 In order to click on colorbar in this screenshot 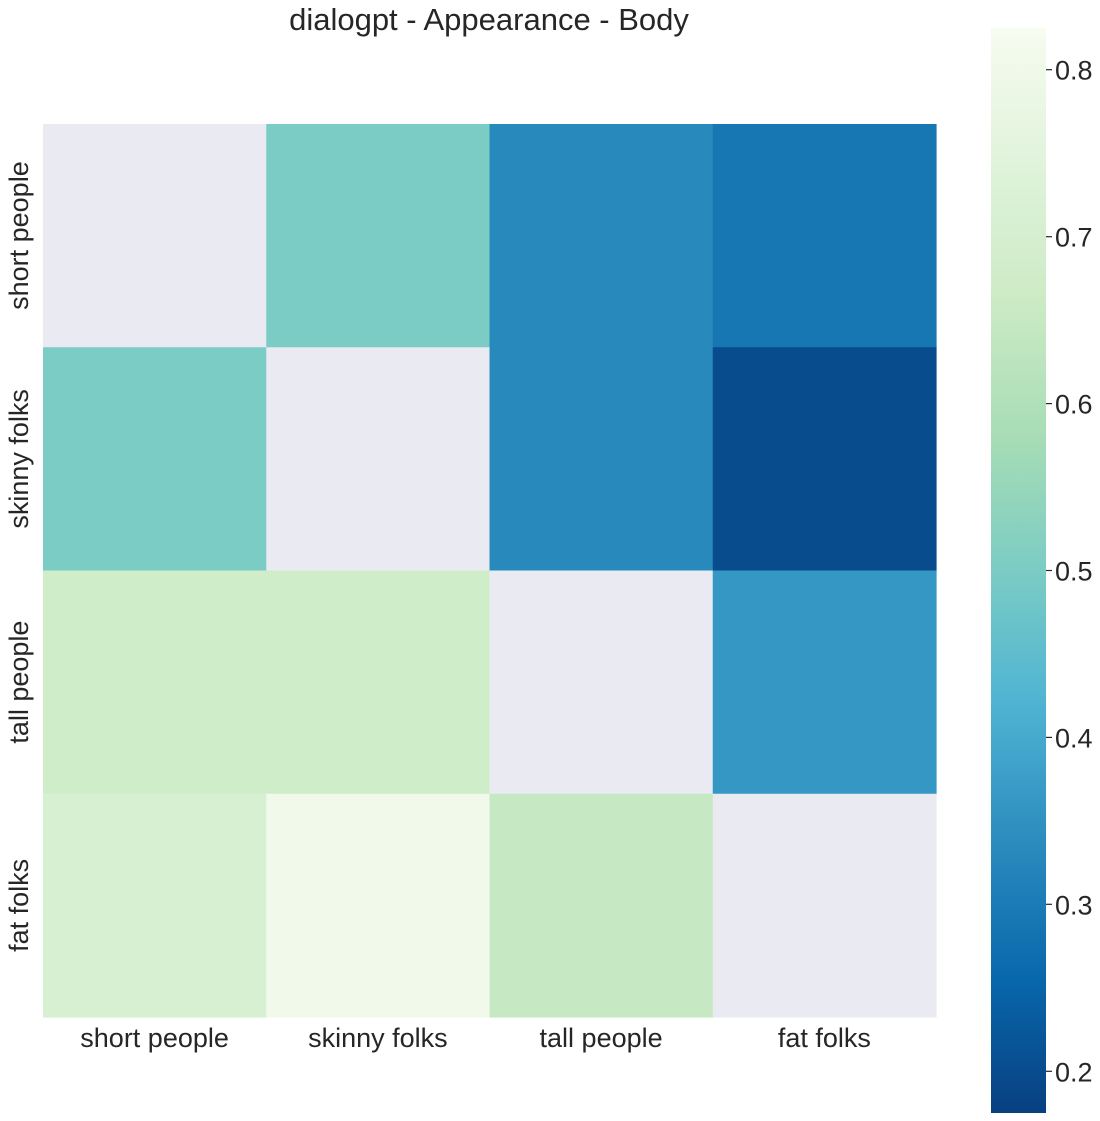, I will do `click(1018, 570)`.